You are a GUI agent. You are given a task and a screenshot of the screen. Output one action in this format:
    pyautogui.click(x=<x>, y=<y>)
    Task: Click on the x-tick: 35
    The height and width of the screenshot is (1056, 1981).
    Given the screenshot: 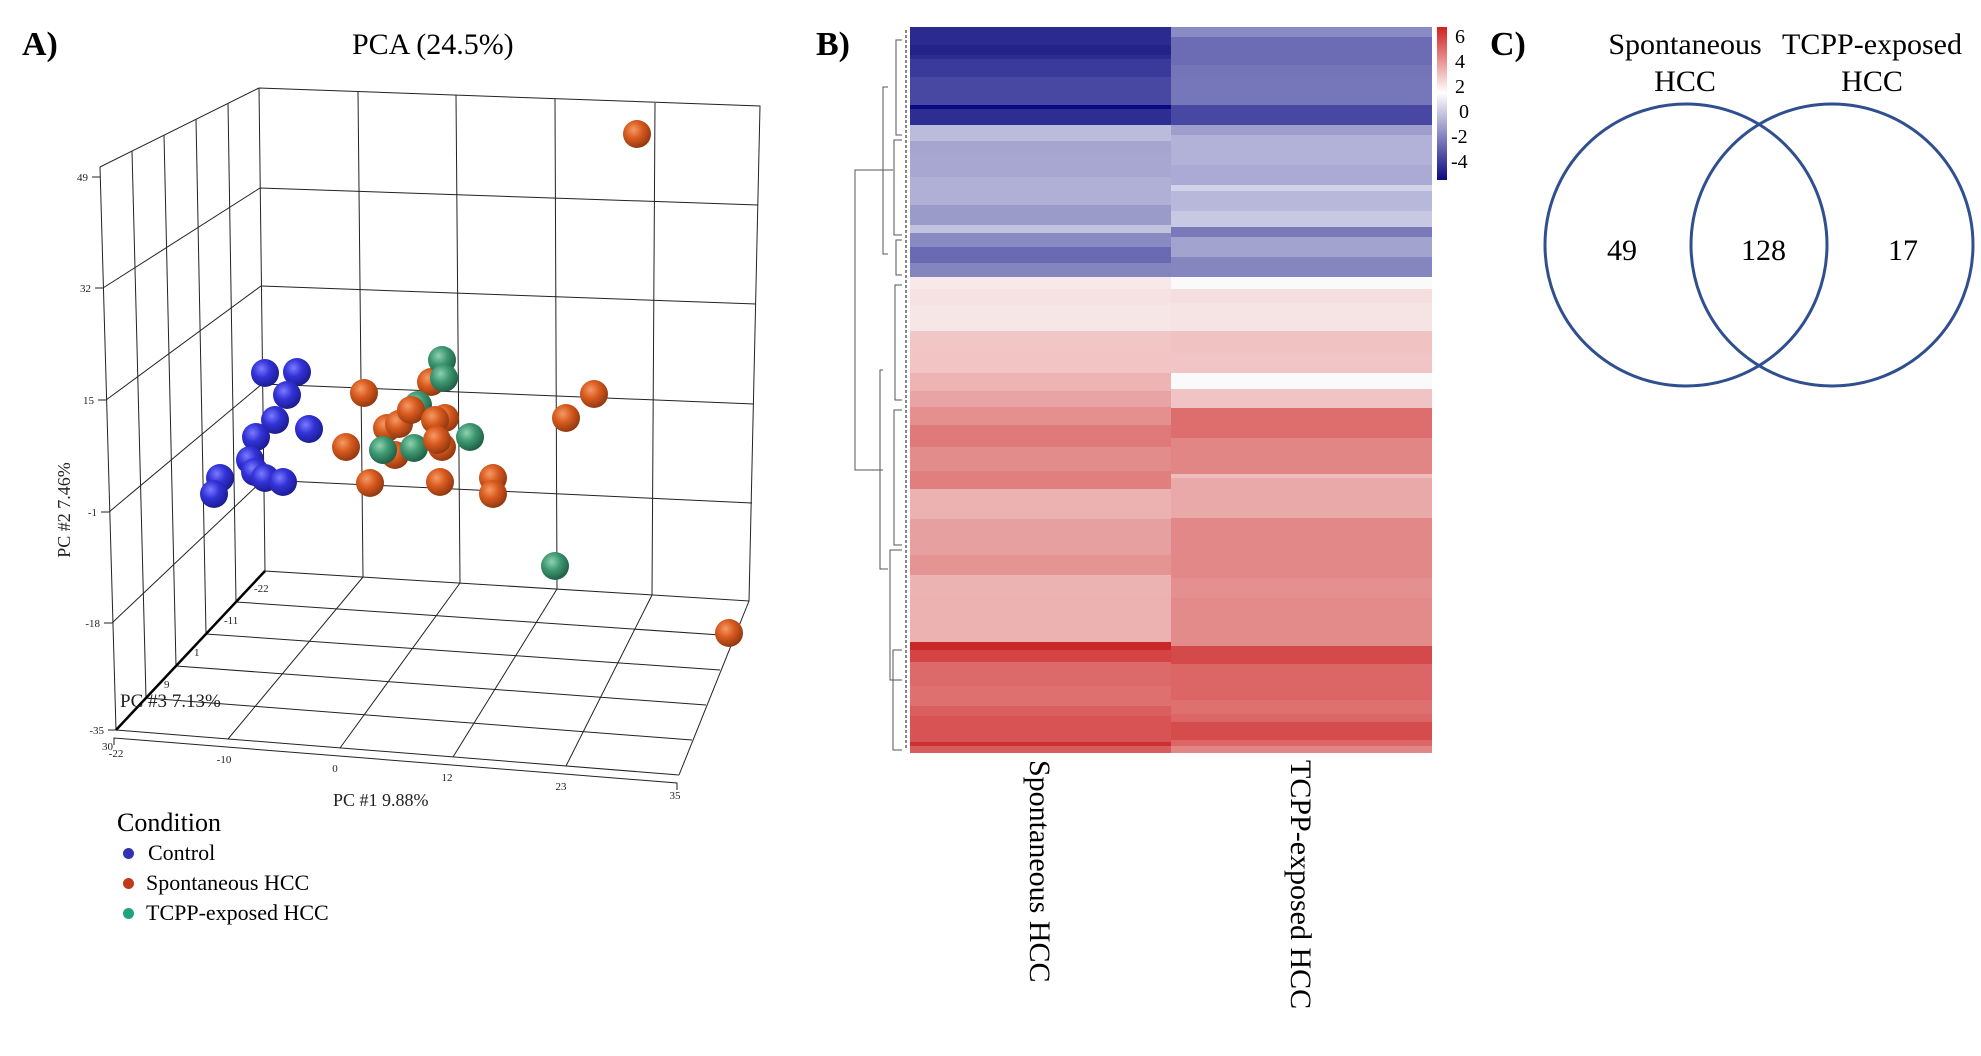 What is the action you would take?
    pyautogui.click(x=676, y=796)
    